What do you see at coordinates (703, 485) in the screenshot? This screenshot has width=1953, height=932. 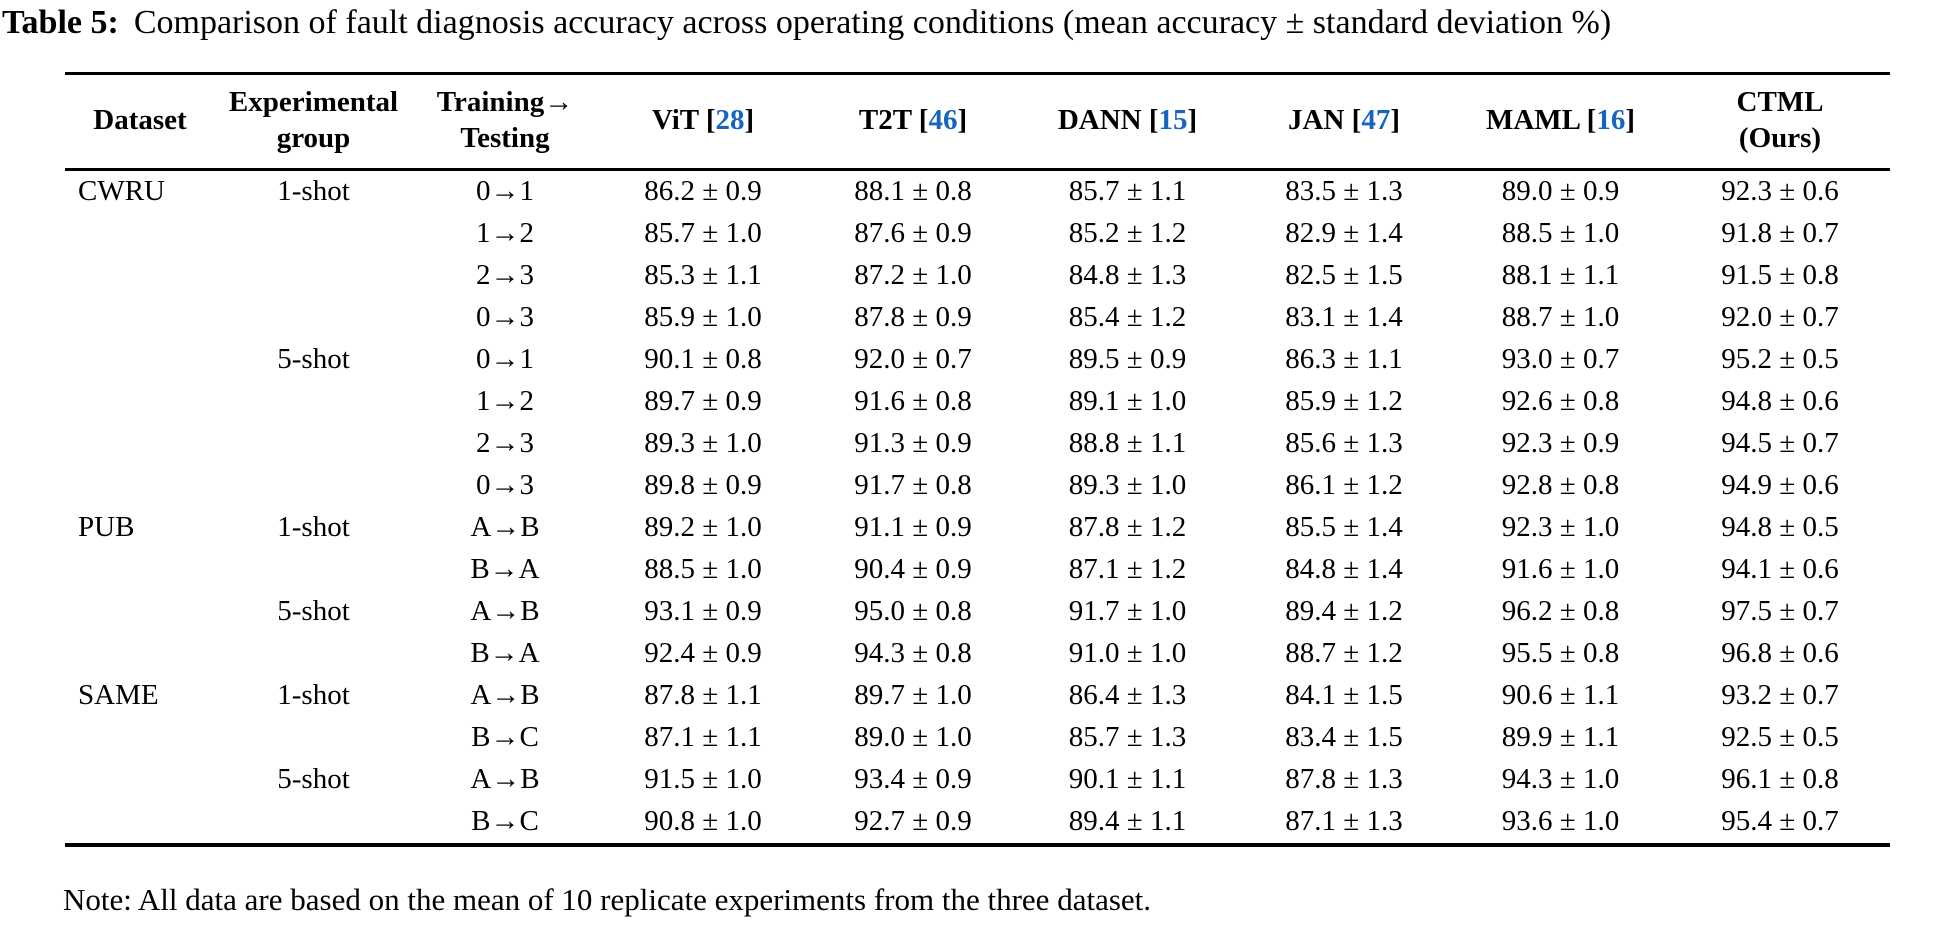 I see `cell-vit: 89.8 ± 0.9` at bounding box center [703, 485].